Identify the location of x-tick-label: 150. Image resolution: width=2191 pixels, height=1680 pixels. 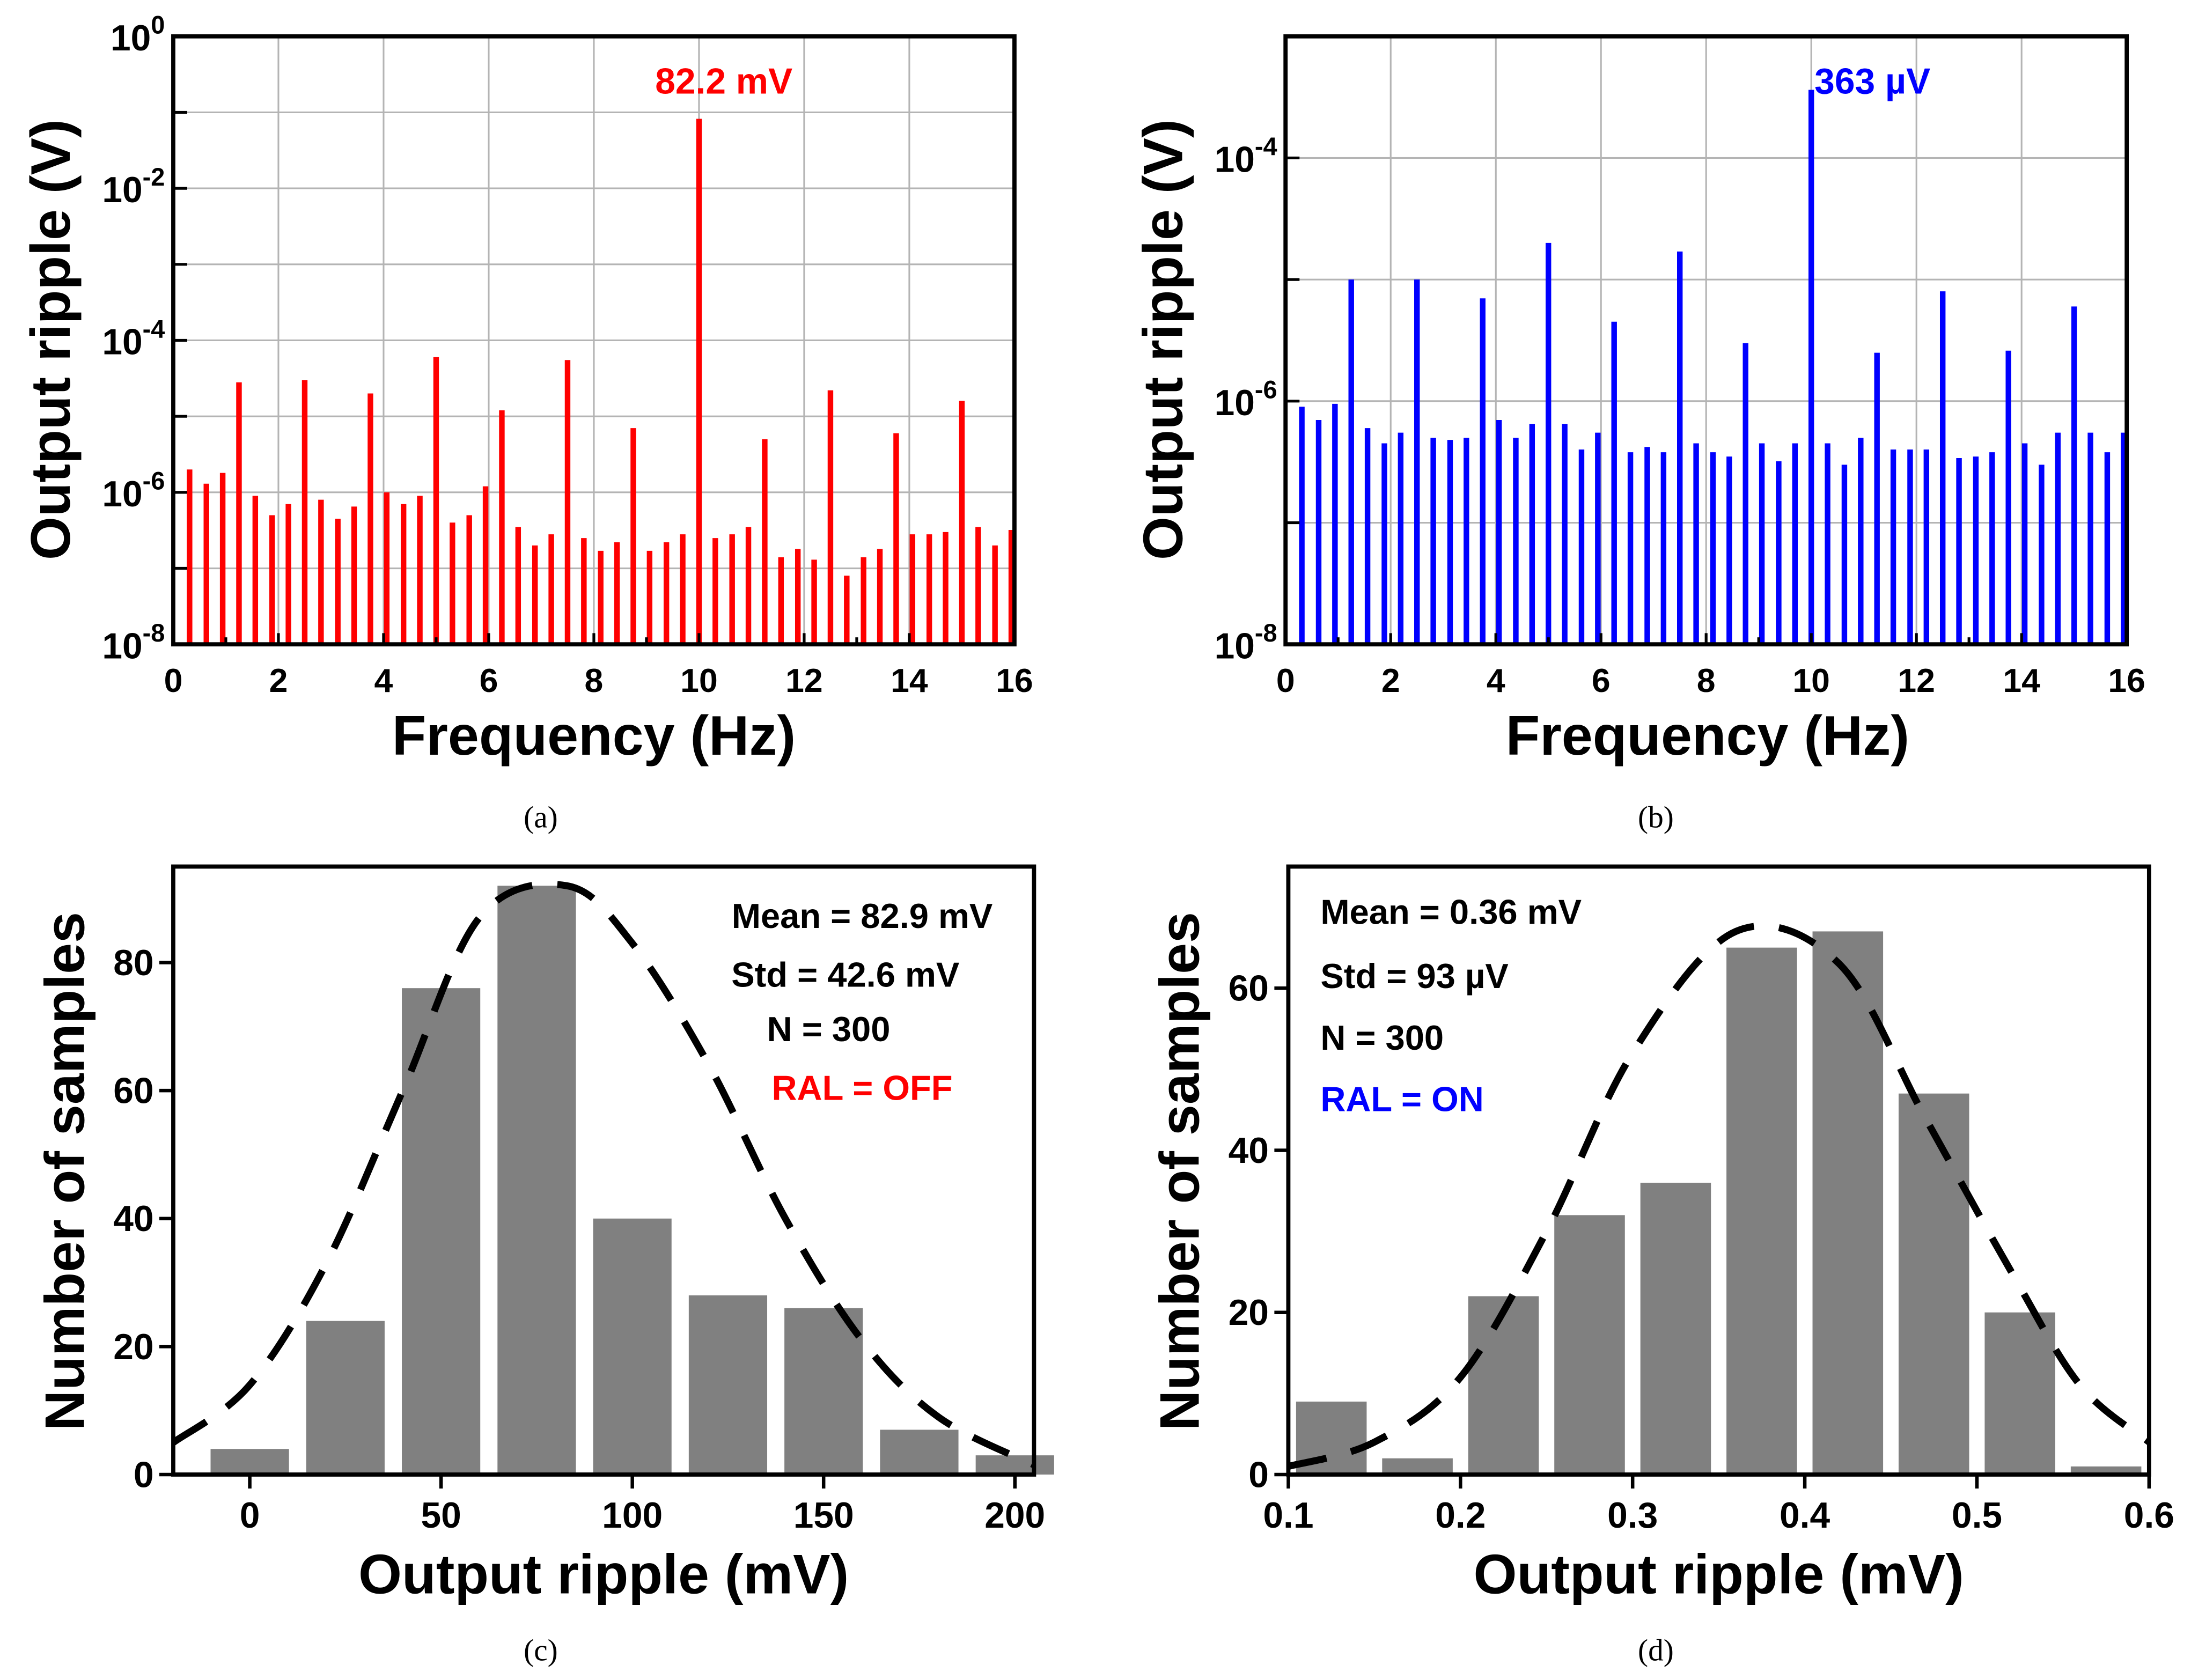
(823, 1515).